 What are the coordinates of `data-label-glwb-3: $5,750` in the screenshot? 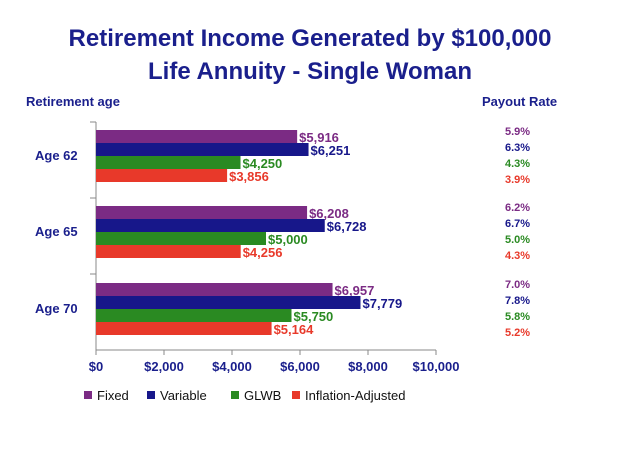 It's located at (314, 316).